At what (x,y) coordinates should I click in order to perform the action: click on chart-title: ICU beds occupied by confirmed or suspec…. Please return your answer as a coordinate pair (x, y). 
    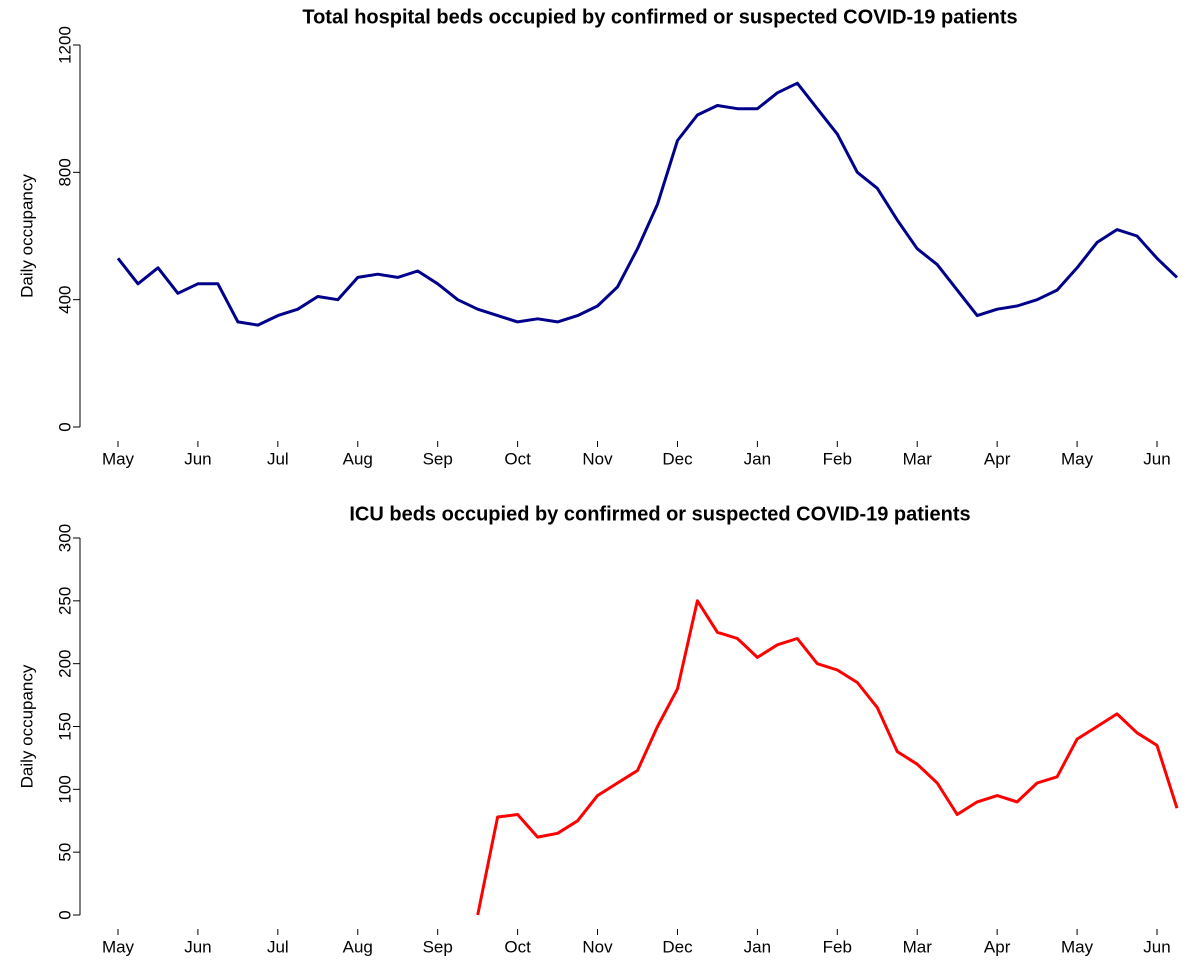
    Looking at the image, I should click on (659, 514).